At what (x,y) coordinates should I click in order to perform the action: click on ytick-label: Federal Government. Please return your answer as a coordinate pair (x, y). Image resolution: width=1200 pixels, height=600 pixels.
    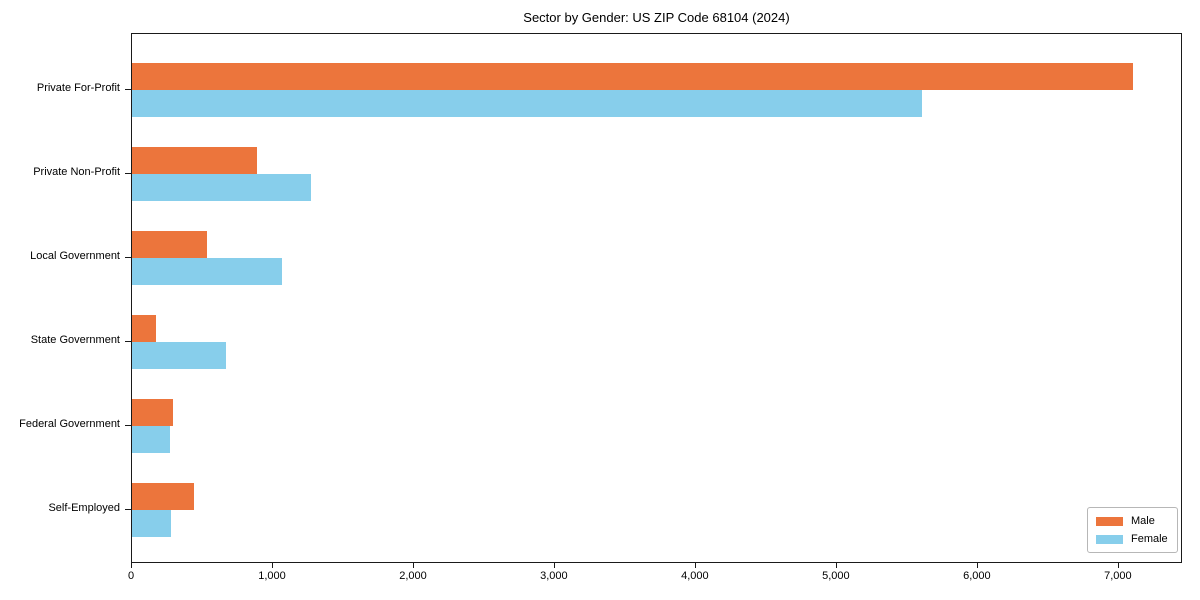
    Looking at the image, I should click on (69, 424).